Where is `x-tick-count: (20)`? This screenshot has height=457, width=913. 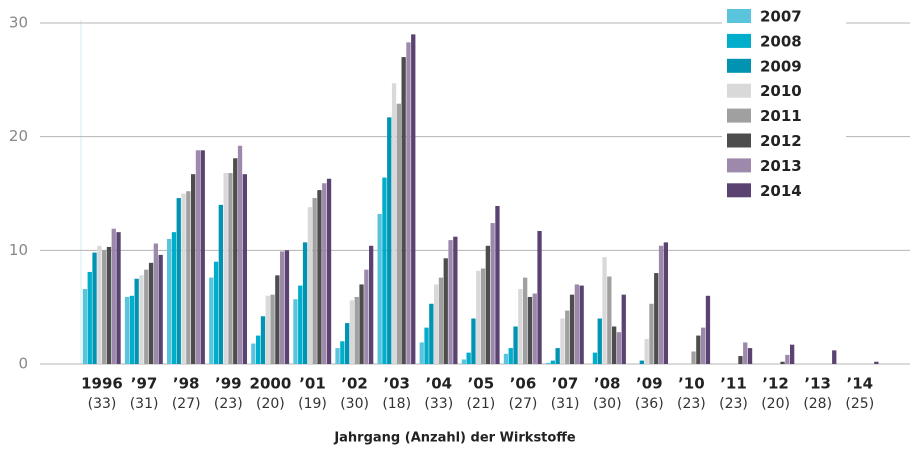 x-tick-count: (20) is located at coordinates (270, 404).